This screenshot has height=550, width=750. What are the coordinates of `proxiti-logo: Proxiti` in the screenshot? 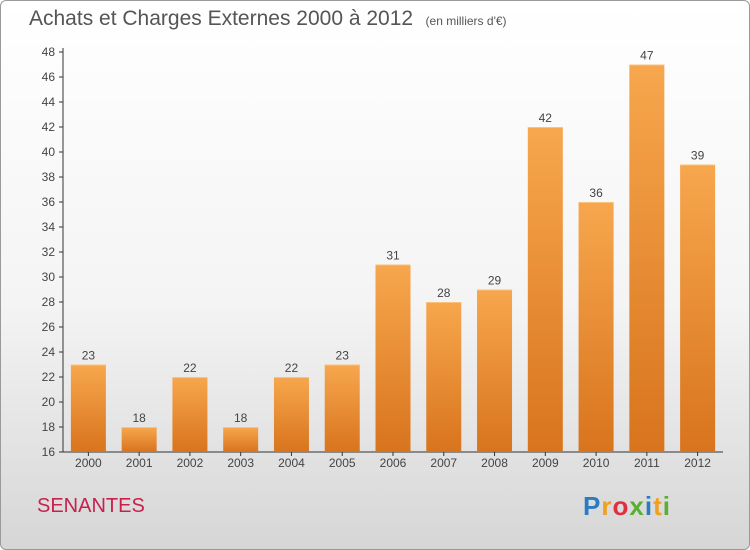 It's located at (627, 506).